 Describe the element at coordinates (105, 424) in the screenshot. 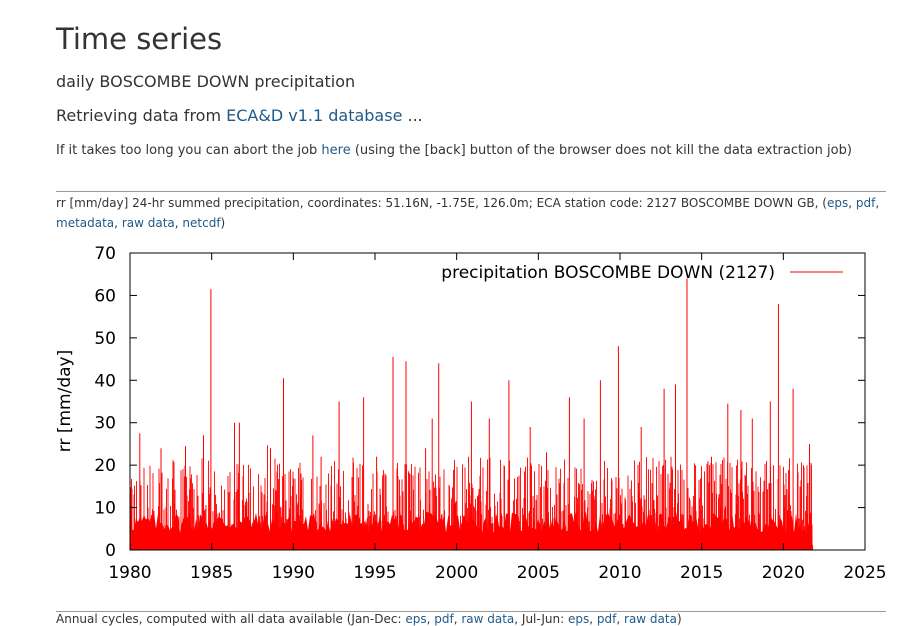

I see `y-tick-label-30: 30` at that location.